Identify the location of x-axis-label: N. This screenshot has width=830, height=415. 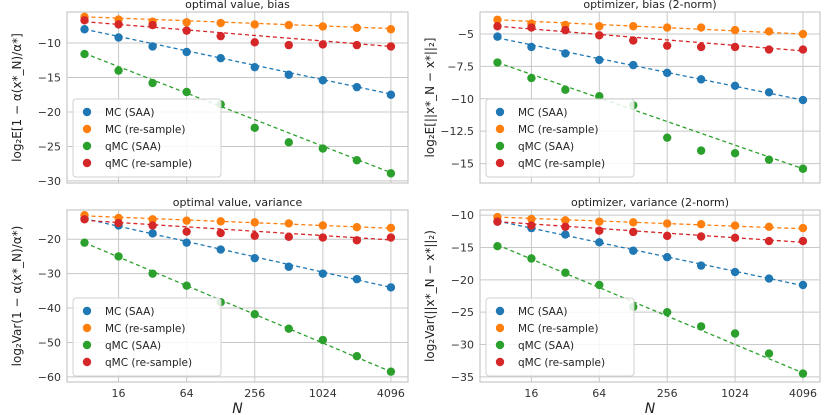
(650, 408).